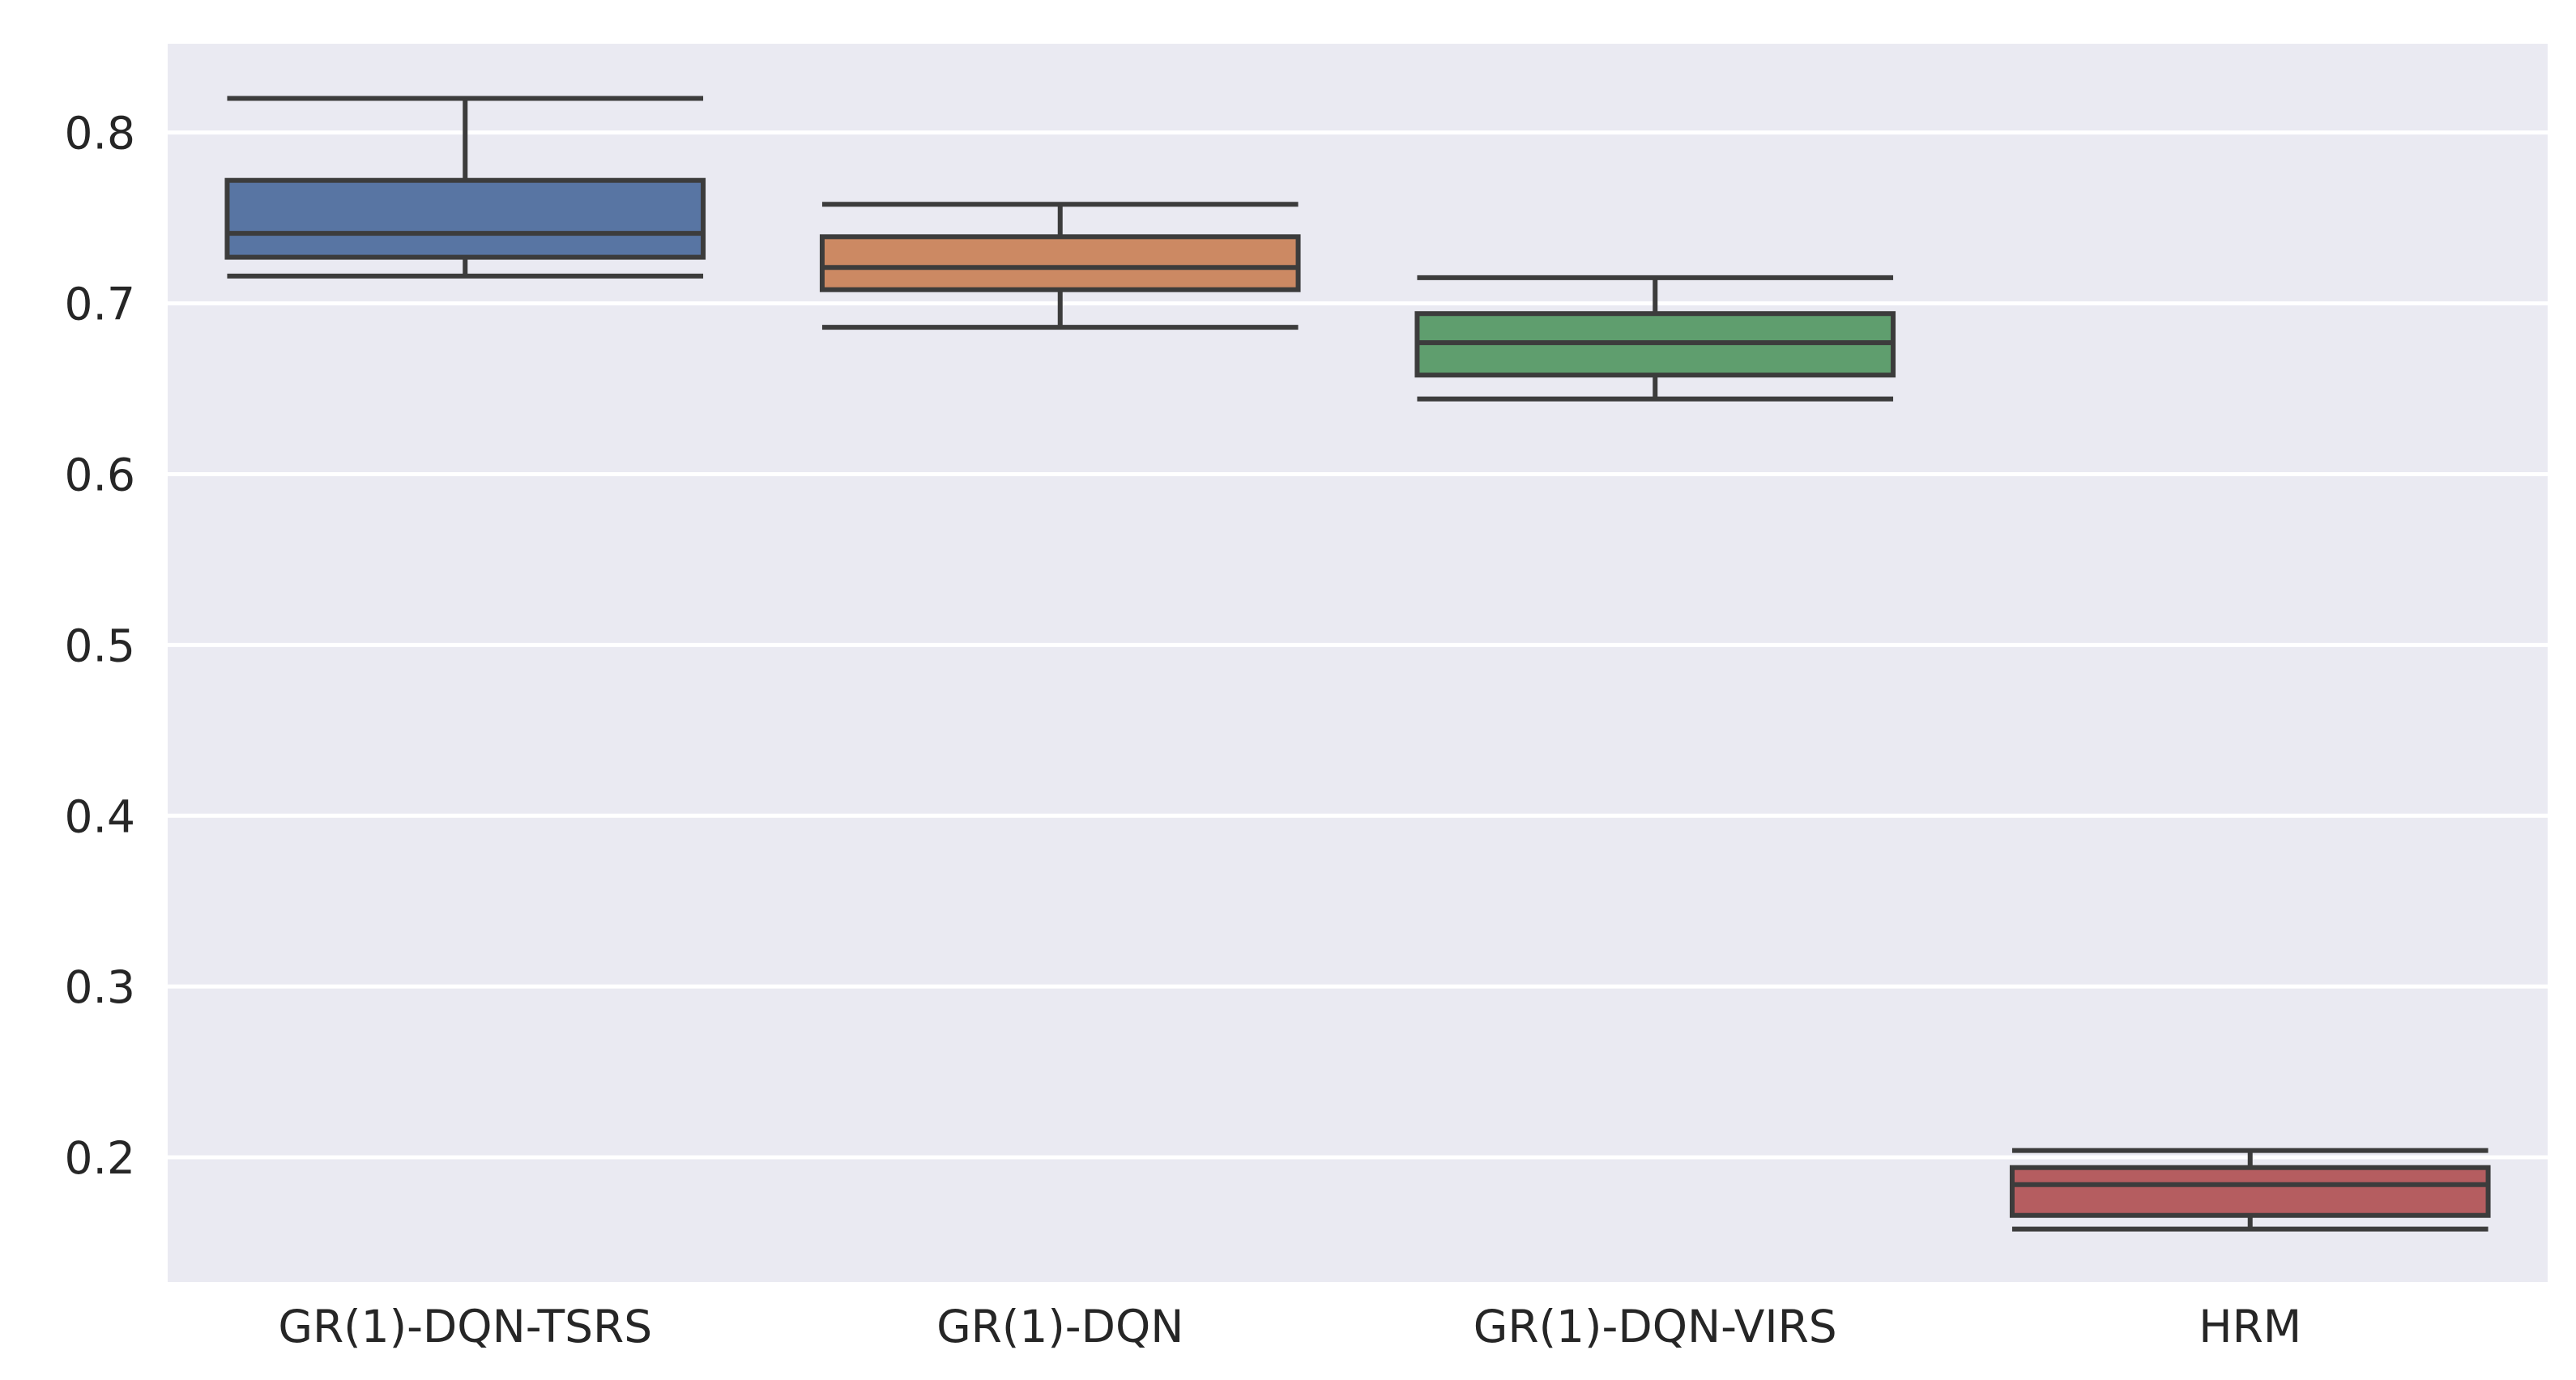 This screenshot has width=2576, height=1380. Describe the element at coordinates (465, 1326) in the screenshot. I see `x-tick-label: GR(1)-DQN-TSRS` at that location.